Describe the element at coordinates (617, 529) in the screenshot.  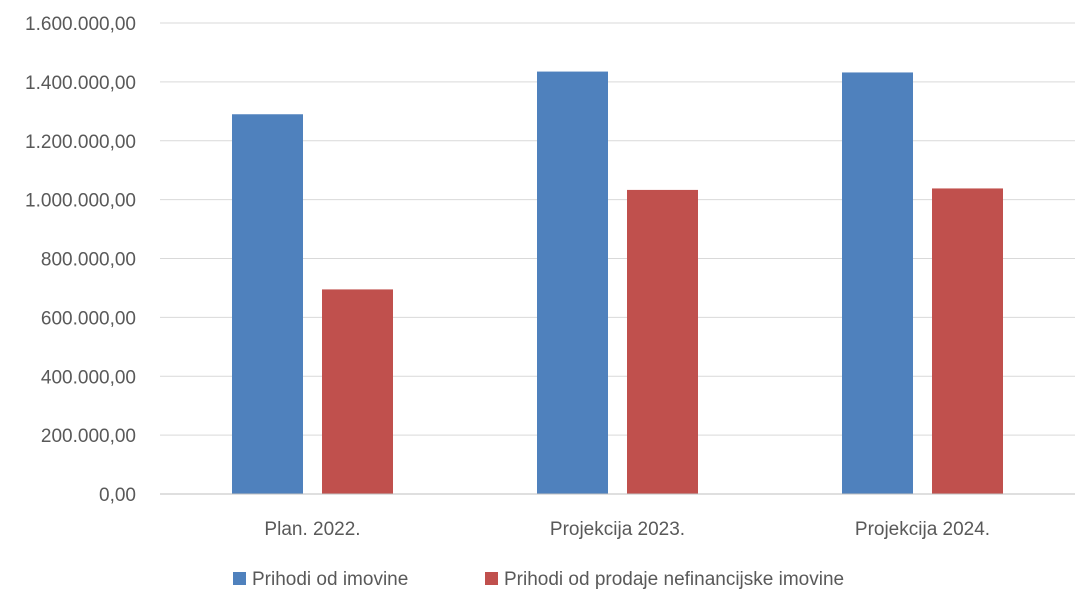
I see `x-category-label: Projekcija 2023.` at that location.